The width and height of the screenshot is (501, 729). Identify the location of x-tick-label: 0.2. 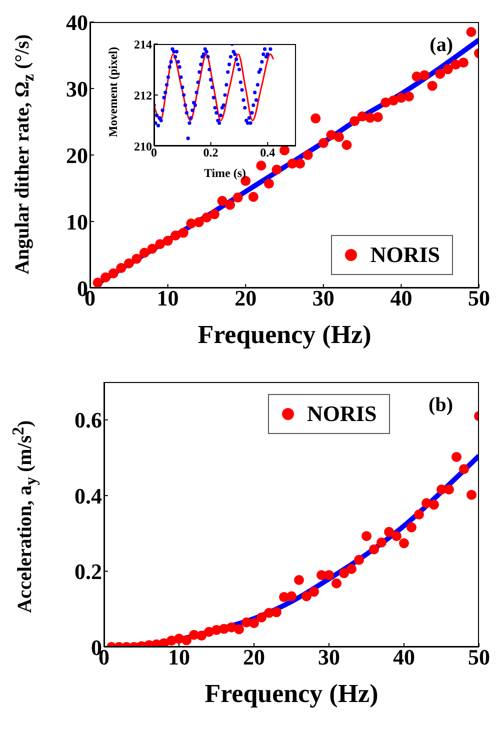
(210, 153).